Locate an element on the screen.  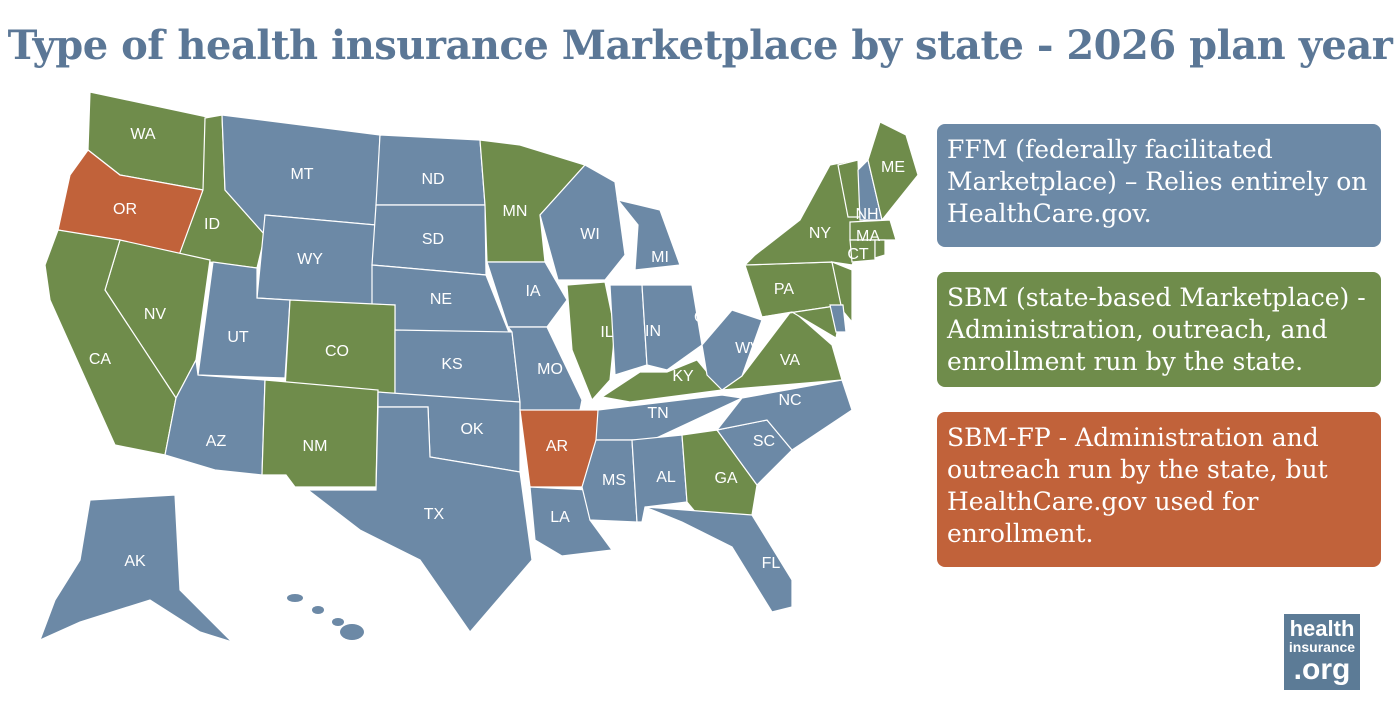
state-nd is located at coordinates (430, 170).